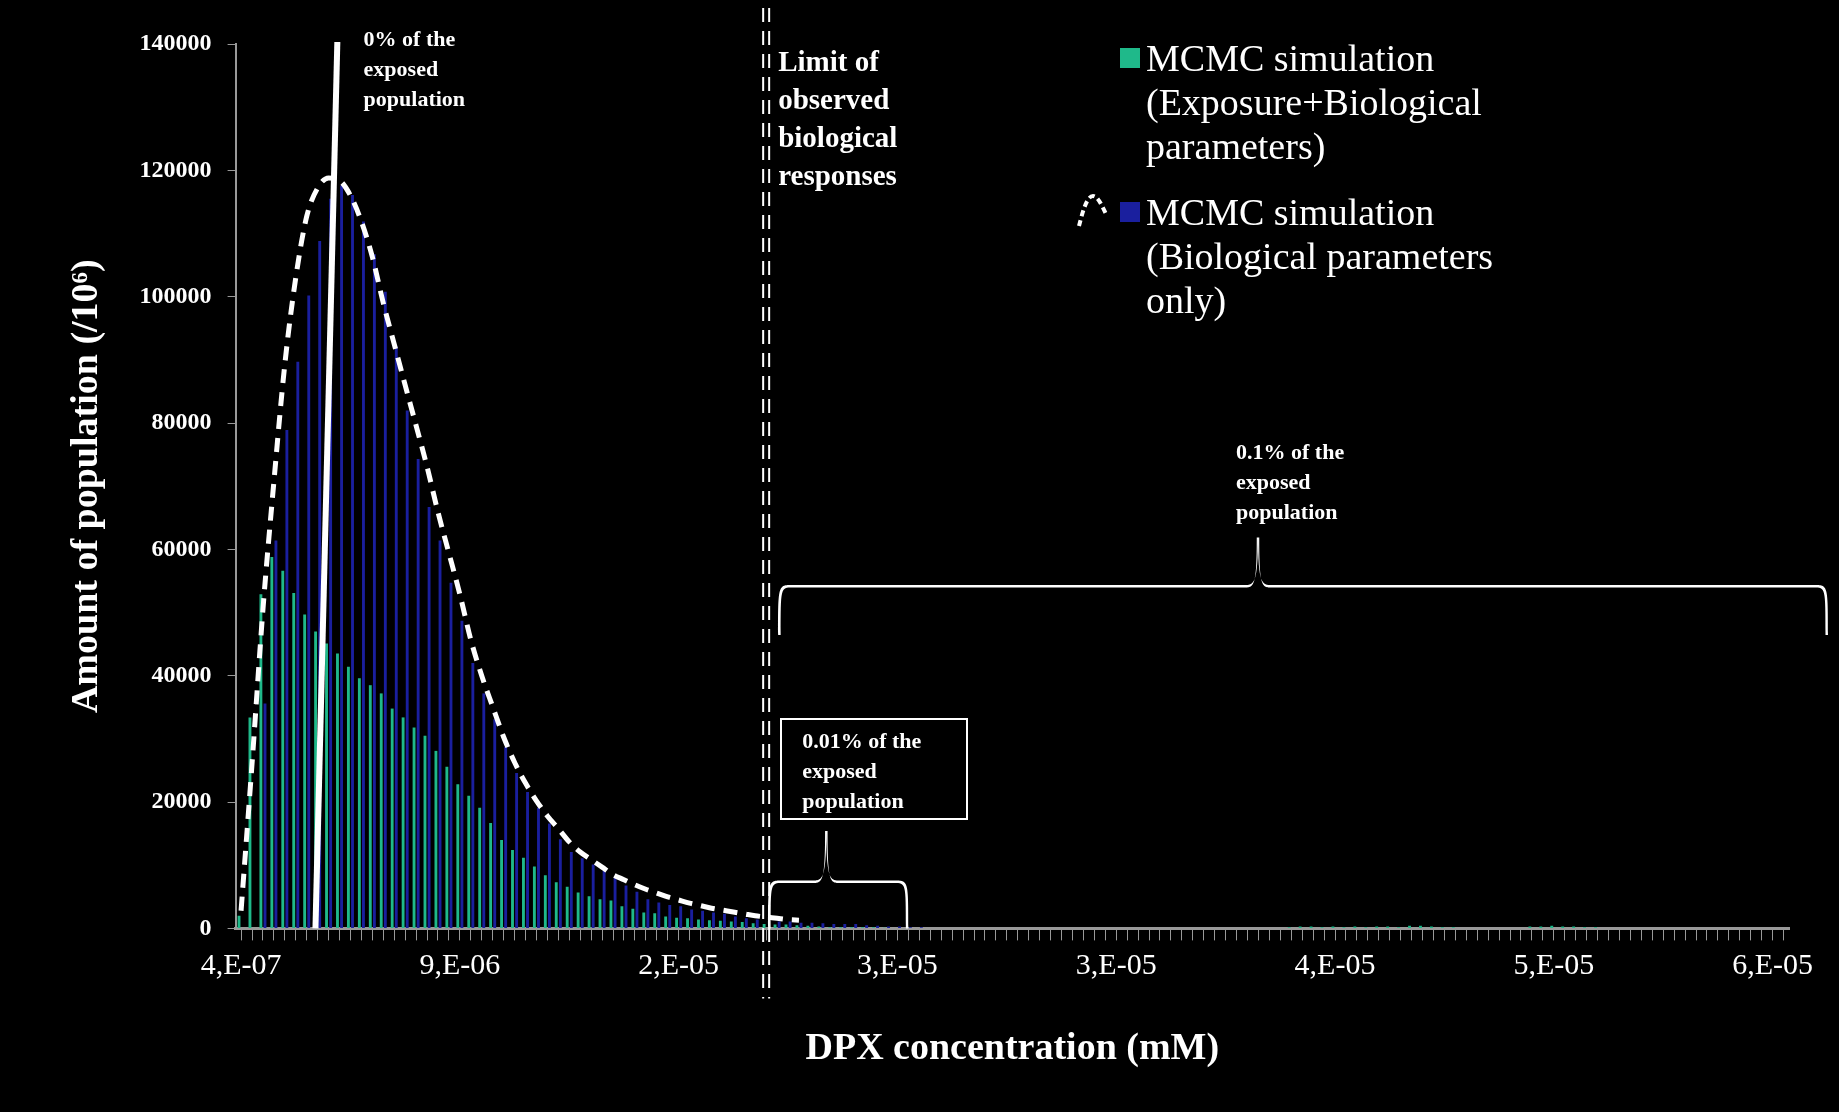 This screenshot has width=1839, height=1112. What do you see at coordinates (1116, 964) in the screenshot?
I see `x-tick-label: 3,E-05` at bounding box center [1116, 964].